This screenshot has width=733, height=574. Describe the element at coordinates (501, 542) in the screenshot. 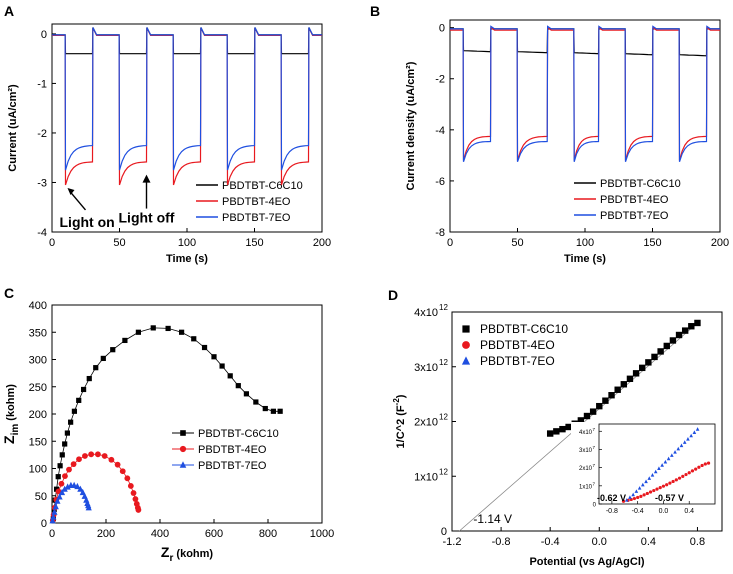

I see `x-tick-label: -0.8` at that location.